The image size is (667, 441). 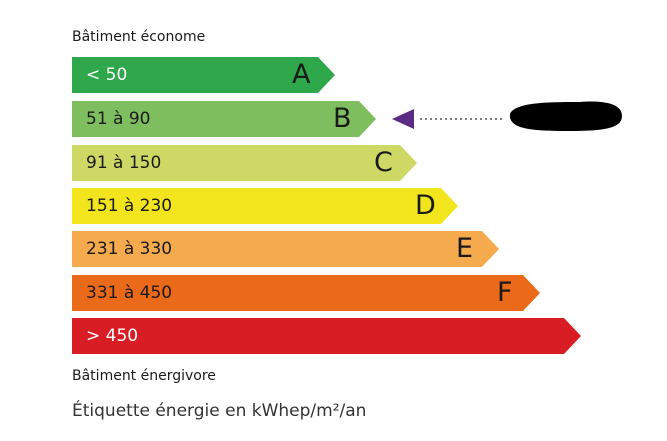 I want to click on class-range: < 50, so click(x=107, y=75).